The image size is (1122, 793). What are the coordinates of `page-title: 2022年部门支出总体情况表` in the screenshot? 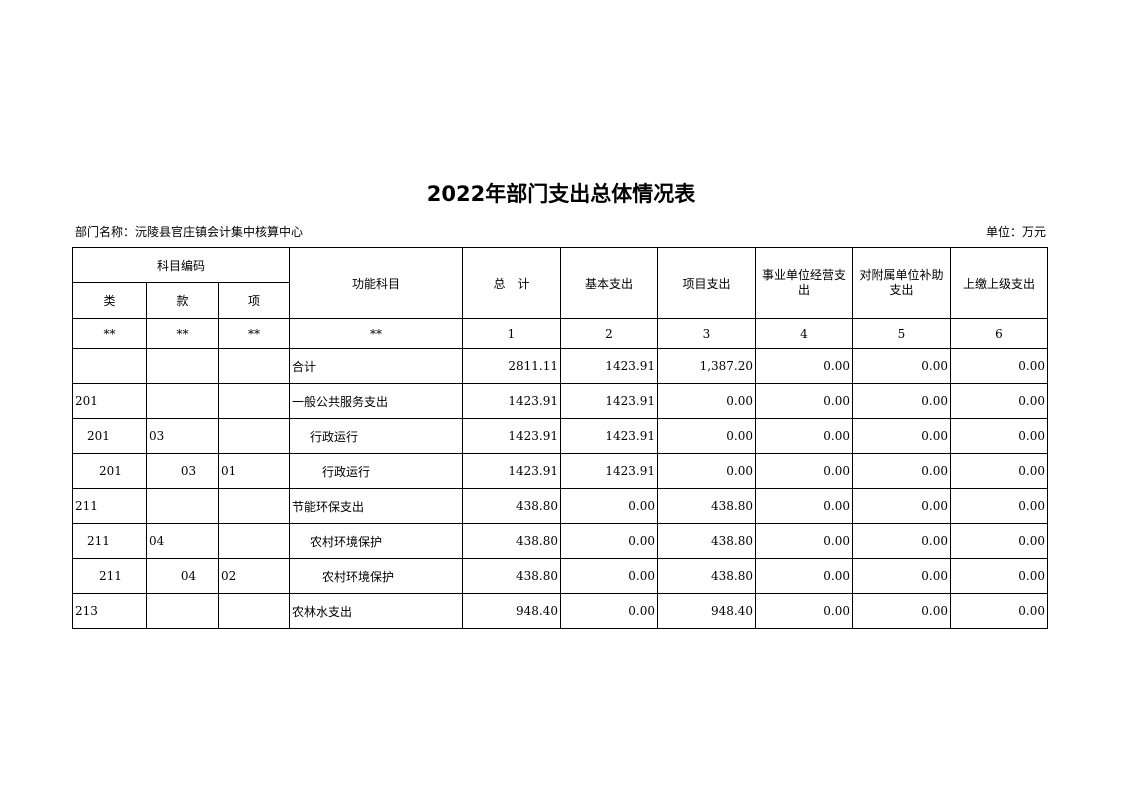 It's located at (561, 194).